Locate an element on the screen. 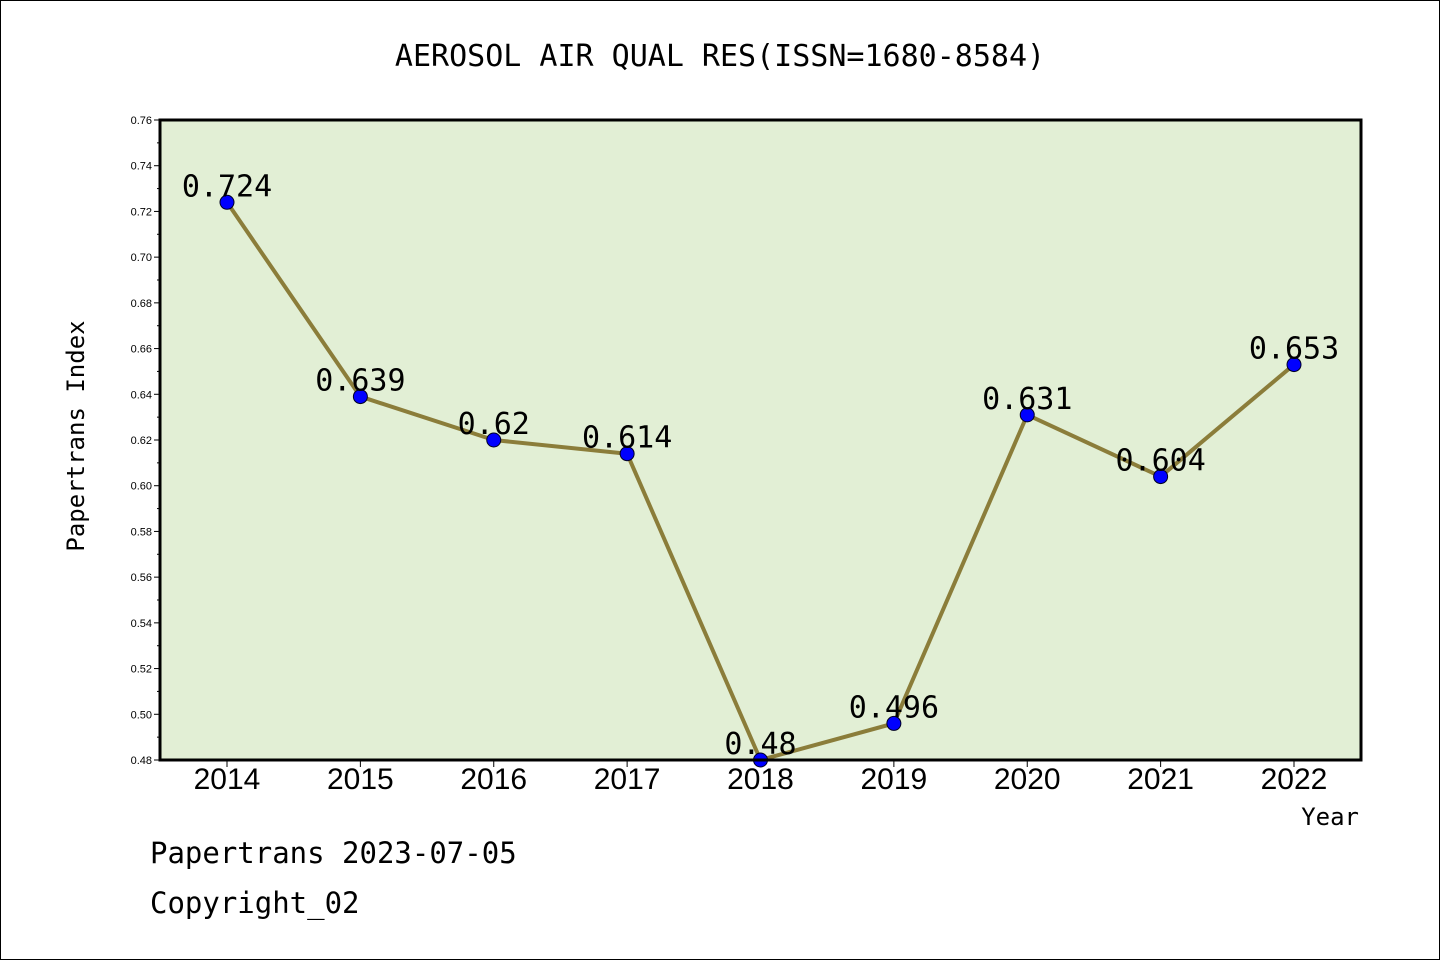 The height and width of the screenshot is (960, 1440). data-label: 0.631 is located at coordinates (1027, 399).